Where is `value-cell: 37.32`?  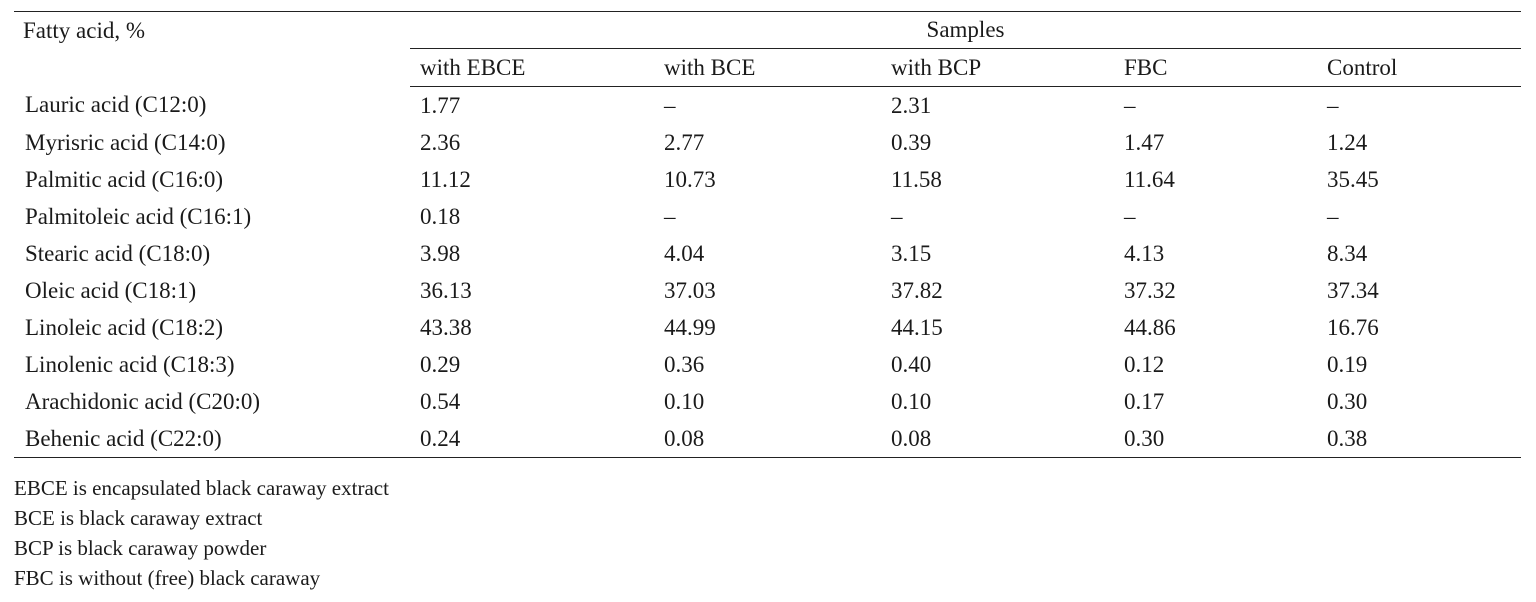 value-cell: 37.32 is located at coordinates (1150, 290).